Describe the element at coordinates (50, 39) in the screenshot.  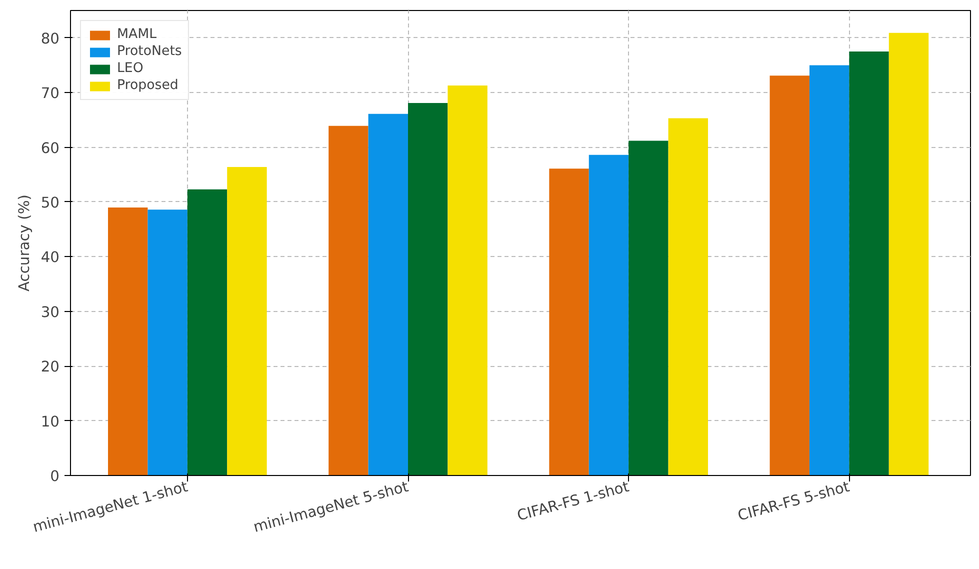
I see `y-tick-label: 80` at that location.